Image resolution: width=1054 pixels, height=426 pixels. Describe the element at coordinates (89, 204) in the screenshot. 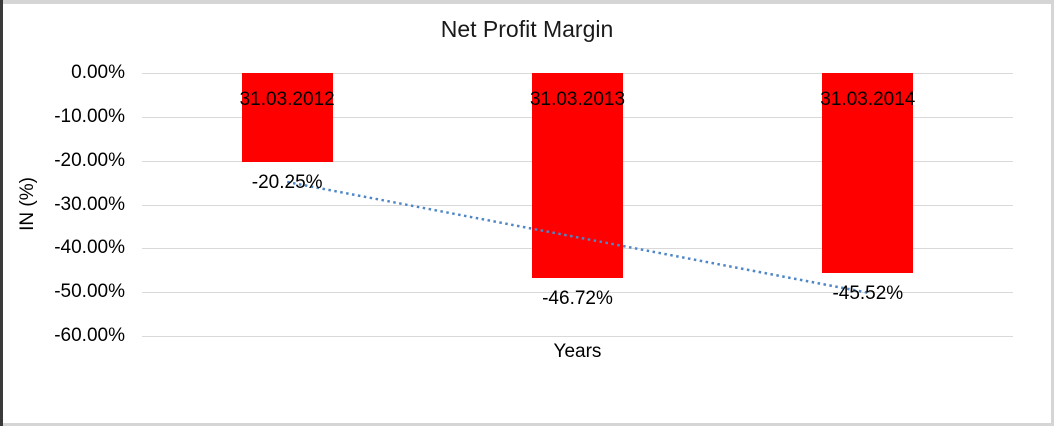

I see `y-tick-label: -30.00%` at that location.